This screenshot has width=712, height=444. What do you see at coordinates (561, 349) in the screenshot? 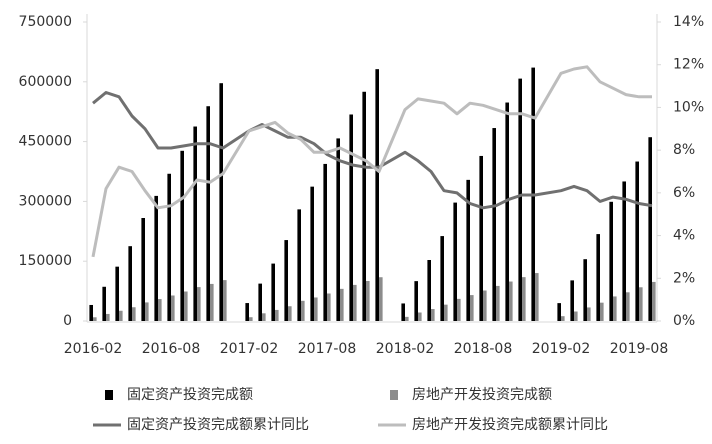
I see `x-tick-label: 2019-02` at bounding box center [561, 349].